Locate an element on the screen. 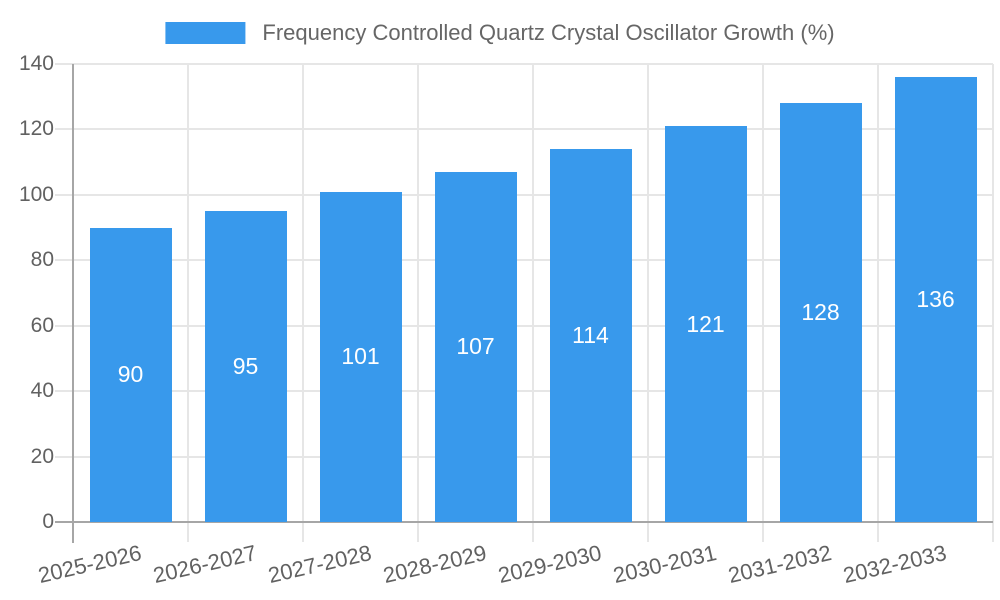  y-tick-label: 0 is located at coordinates (48, 521).